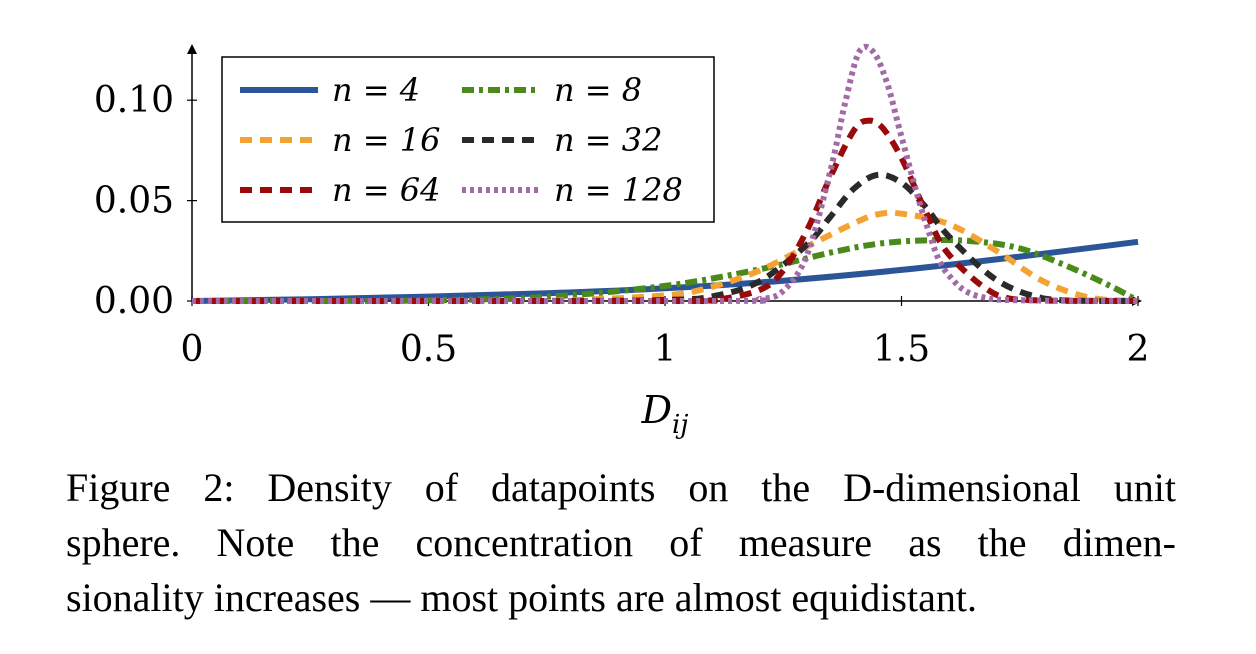 Image resolution: width=1256 pixels, height=654 pixels. What do you see at coordinates (618, 190) in the screenshot?
I see `legend-label: n = 128` at bounding box center [618, 190].